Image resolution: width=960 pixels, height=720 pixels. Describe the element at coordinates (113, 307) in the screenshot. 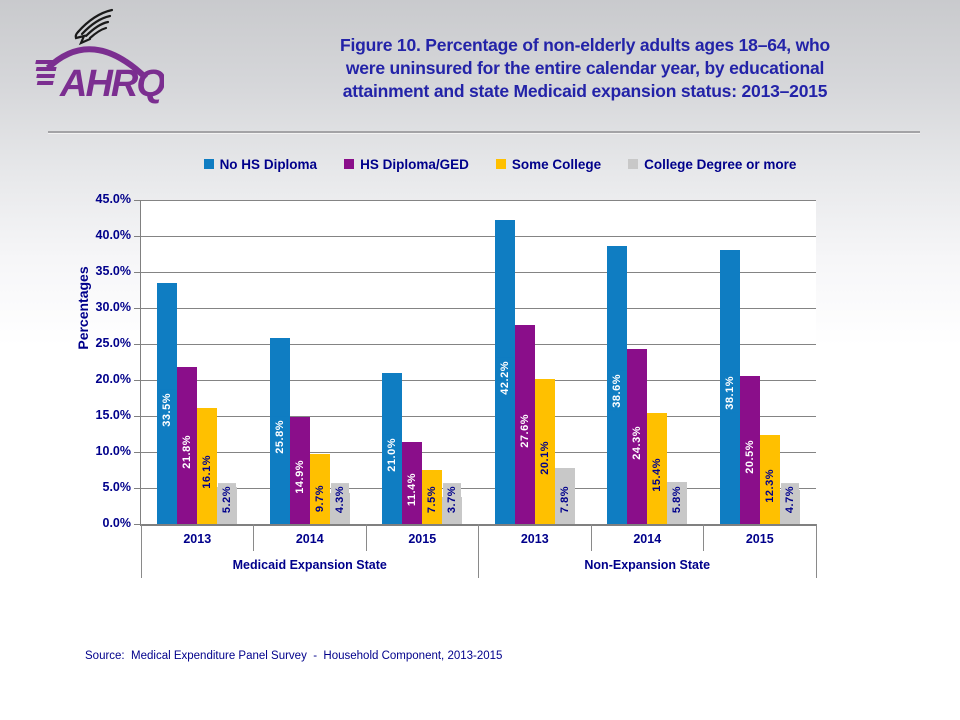

I see `y-tick-label: 30.0%` at that location.